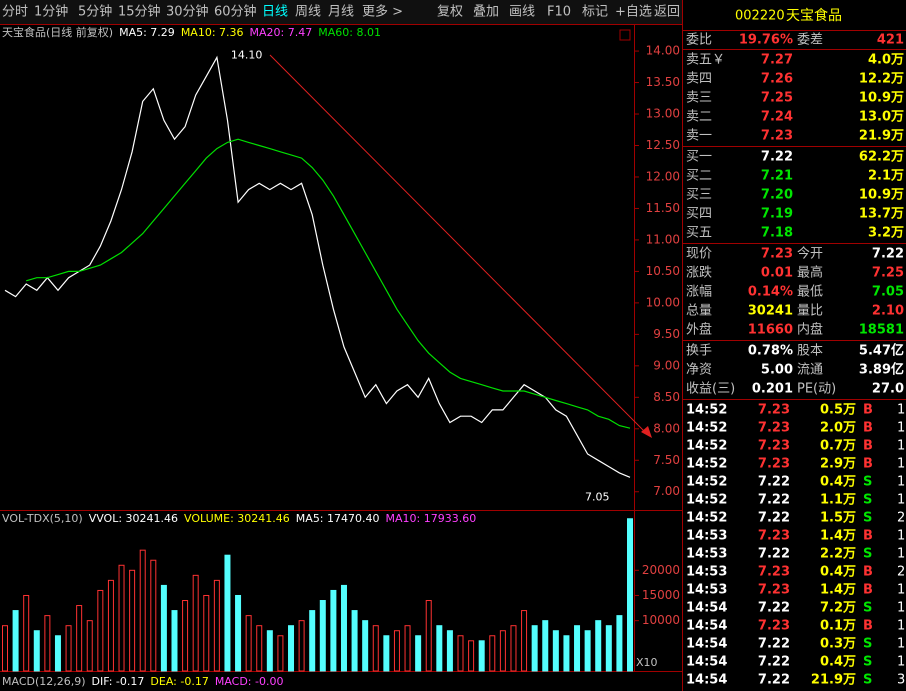 The height and width of the screenshot is (691, 906). Describe the element at coordinates (15, 12) in the screenshot. I see `period-tab: 分时` at that location.